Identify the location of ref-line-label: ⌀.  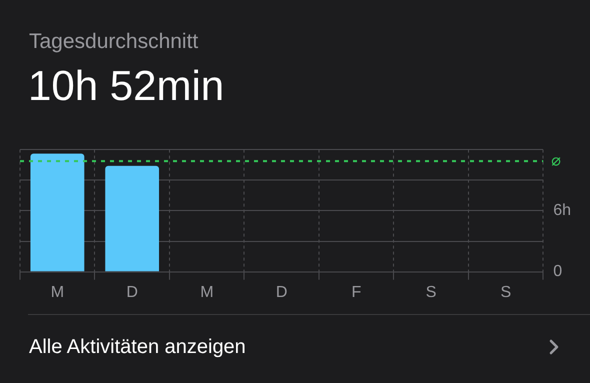
(556, 161).